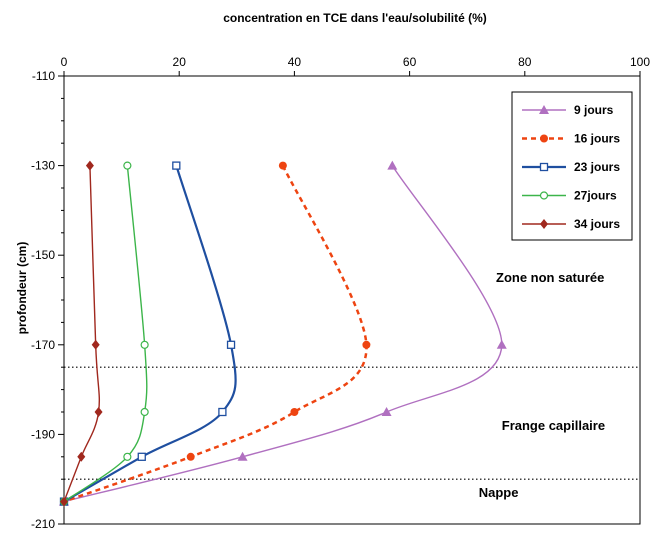 The width and height of the screenshot is (666, 536). I want to click on y-tick-label: -210, so click(43, 524).